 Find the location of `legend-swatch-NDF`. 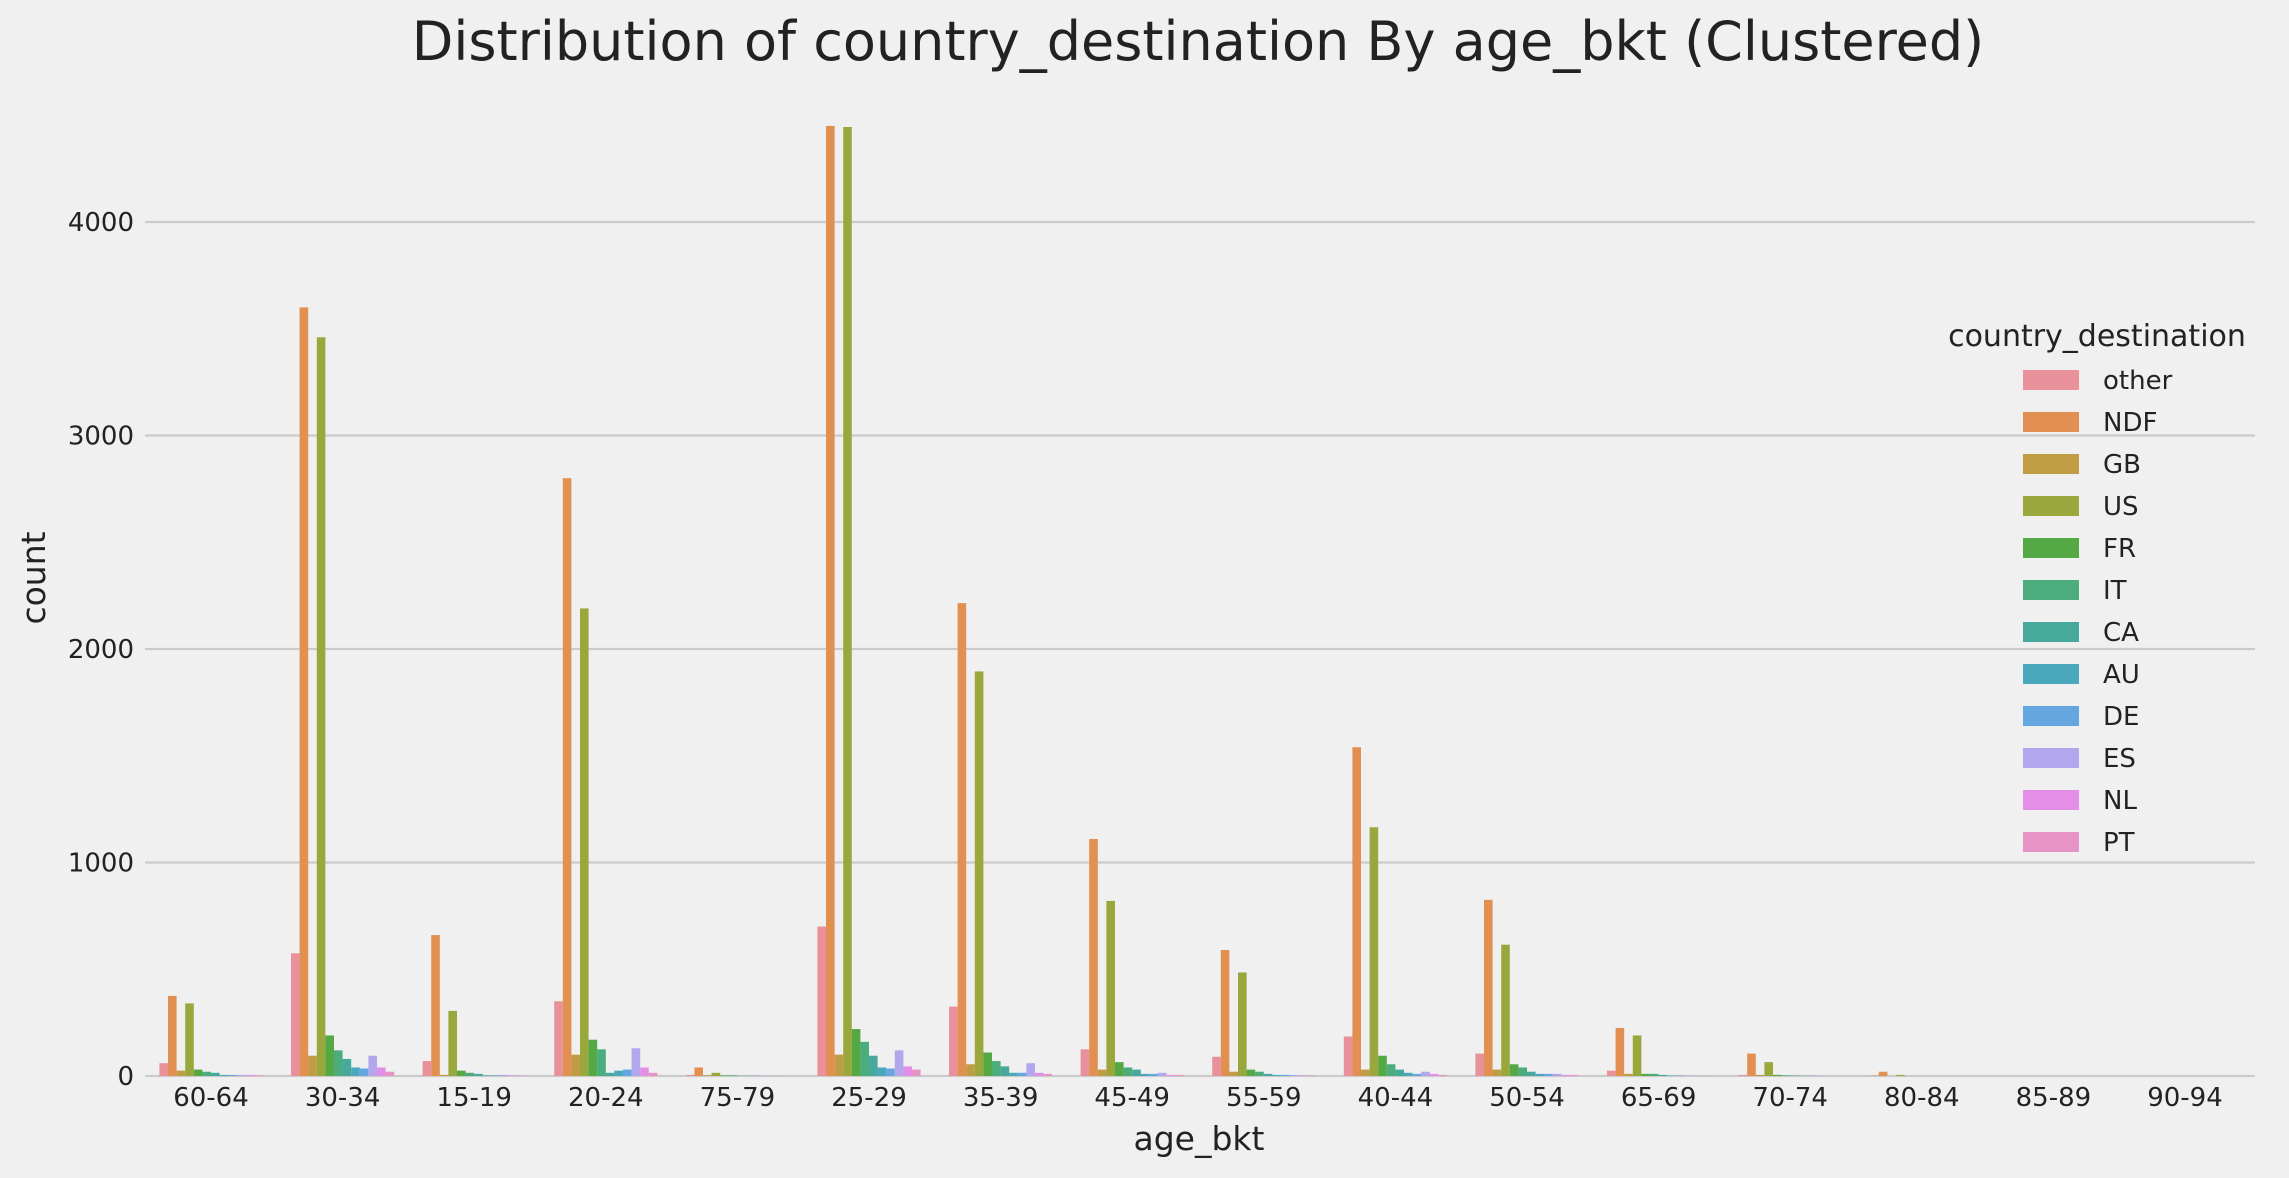

legend-swatch-NDF is located at coordinates (2051, 422).